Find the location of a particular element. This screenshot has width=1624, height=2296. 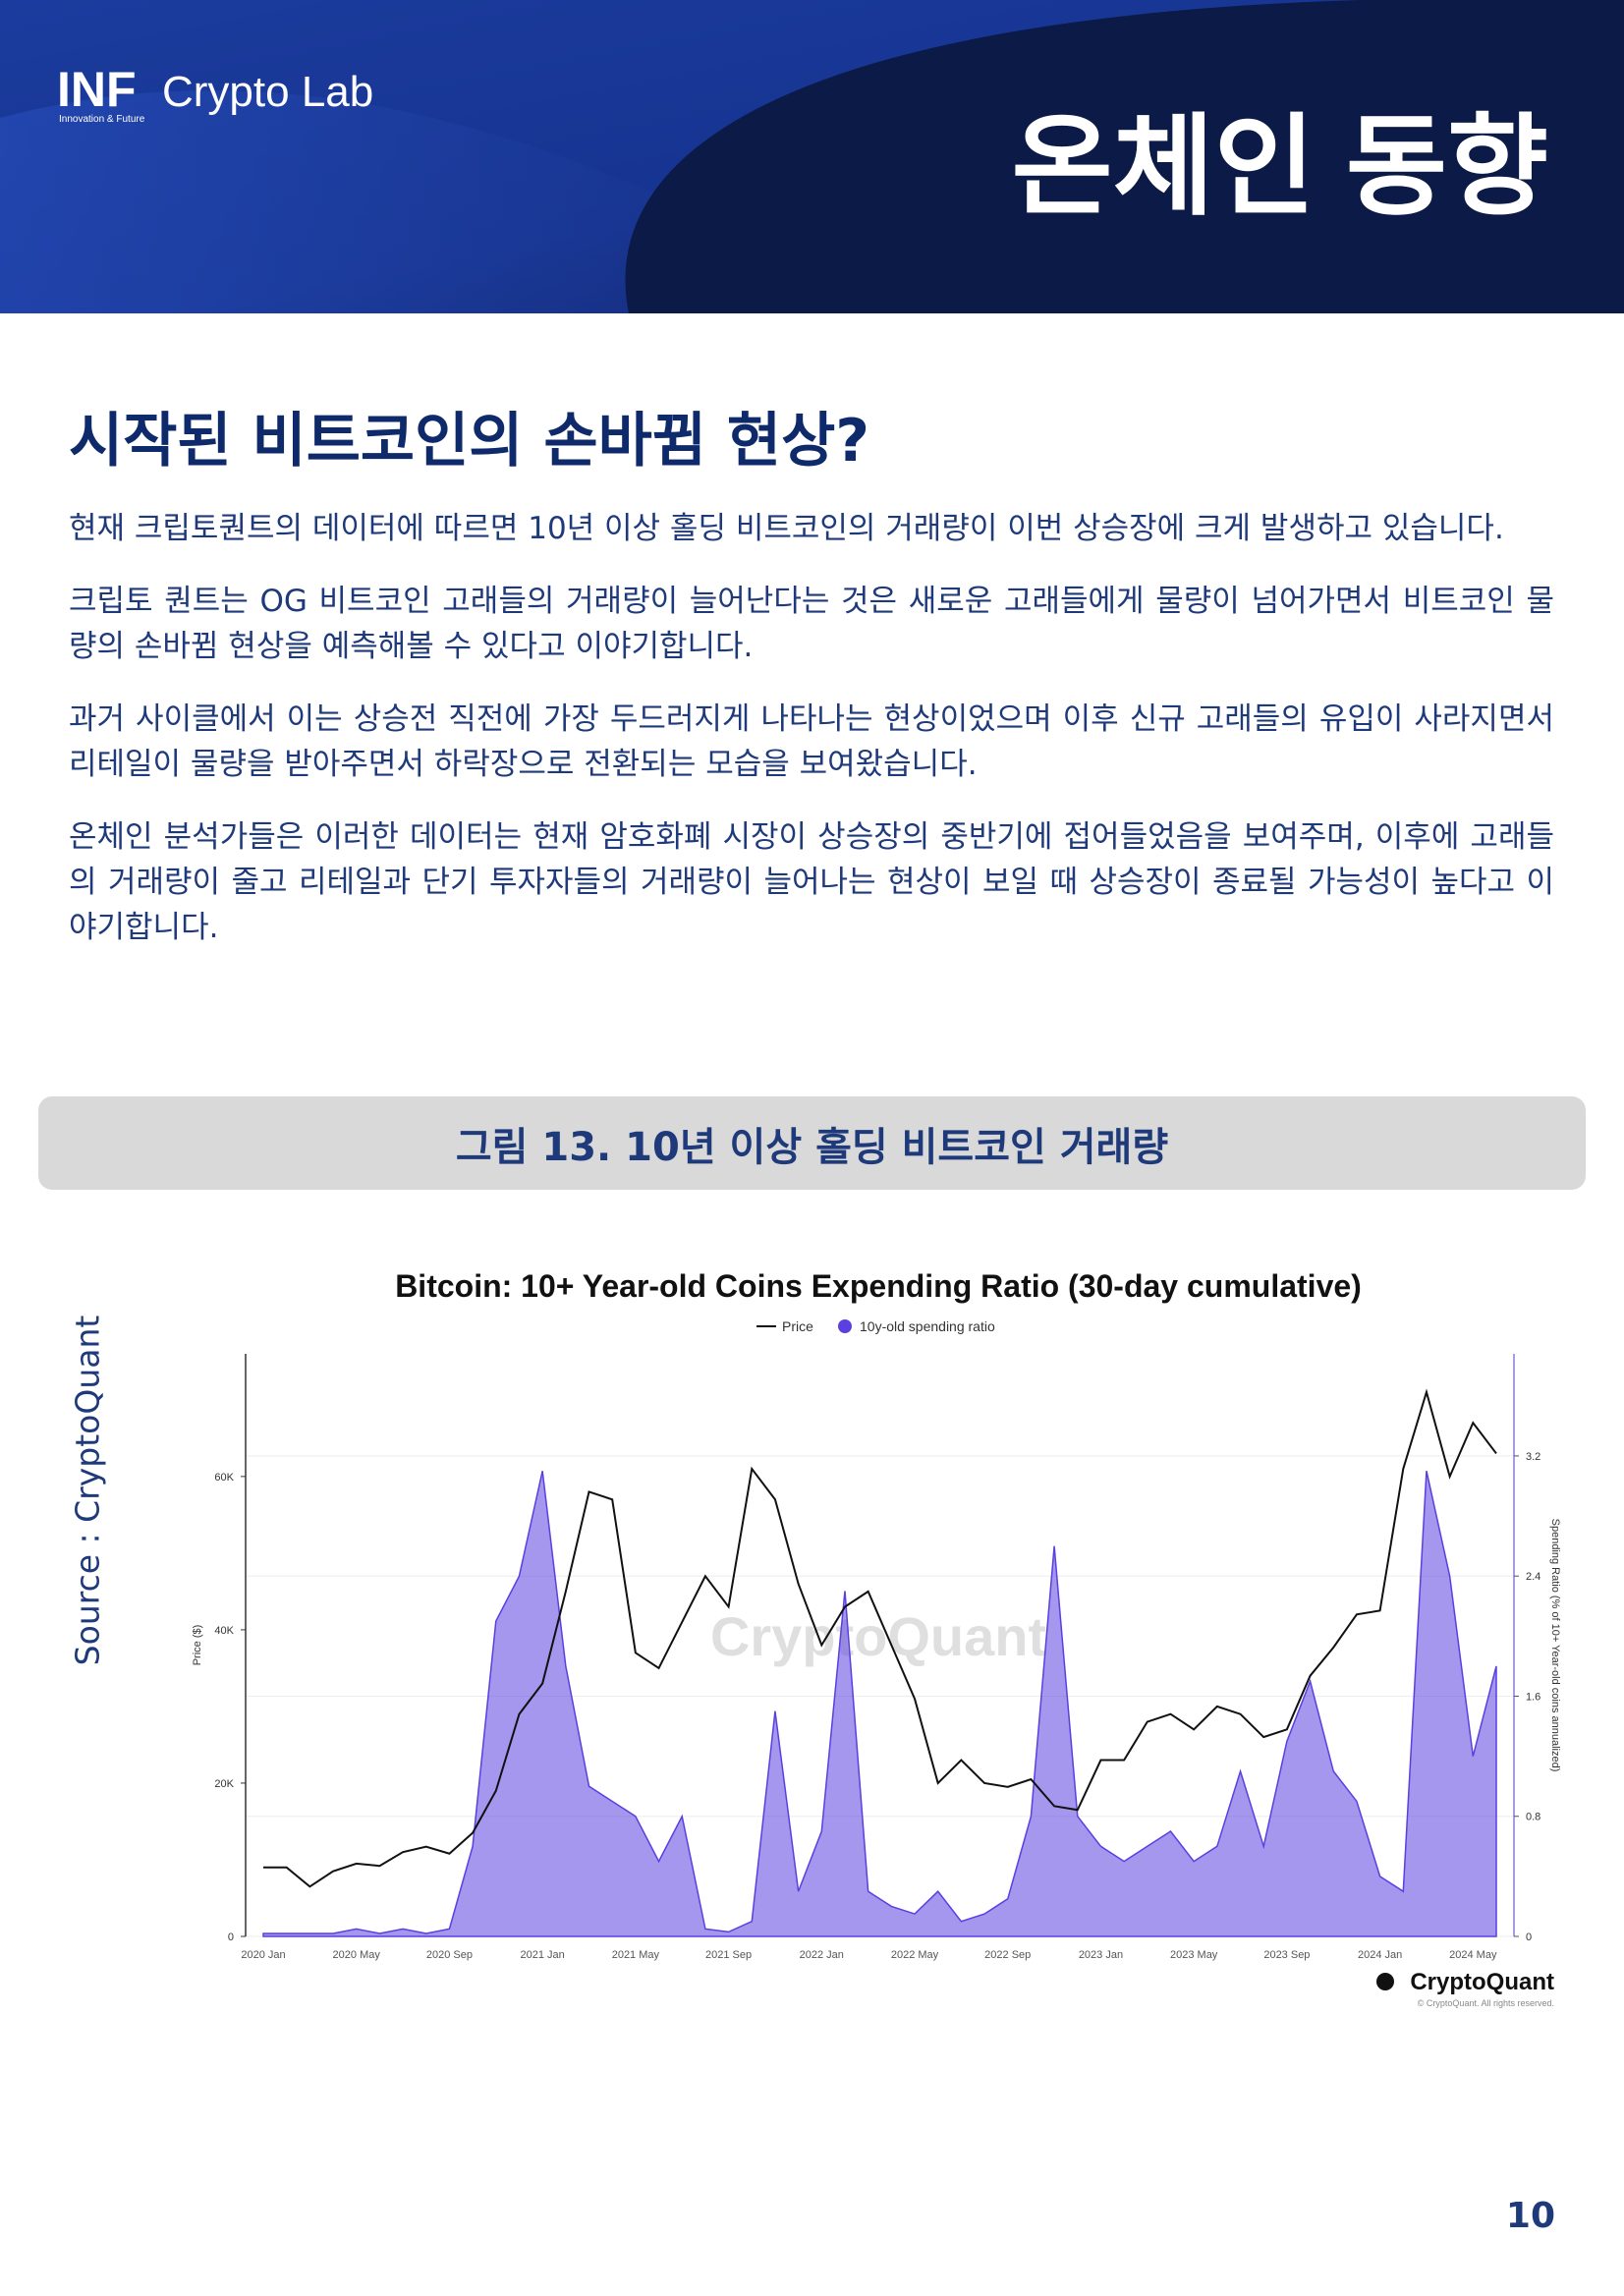

x-tick-label: 2024 May is located at coordinates (1473, 1955).